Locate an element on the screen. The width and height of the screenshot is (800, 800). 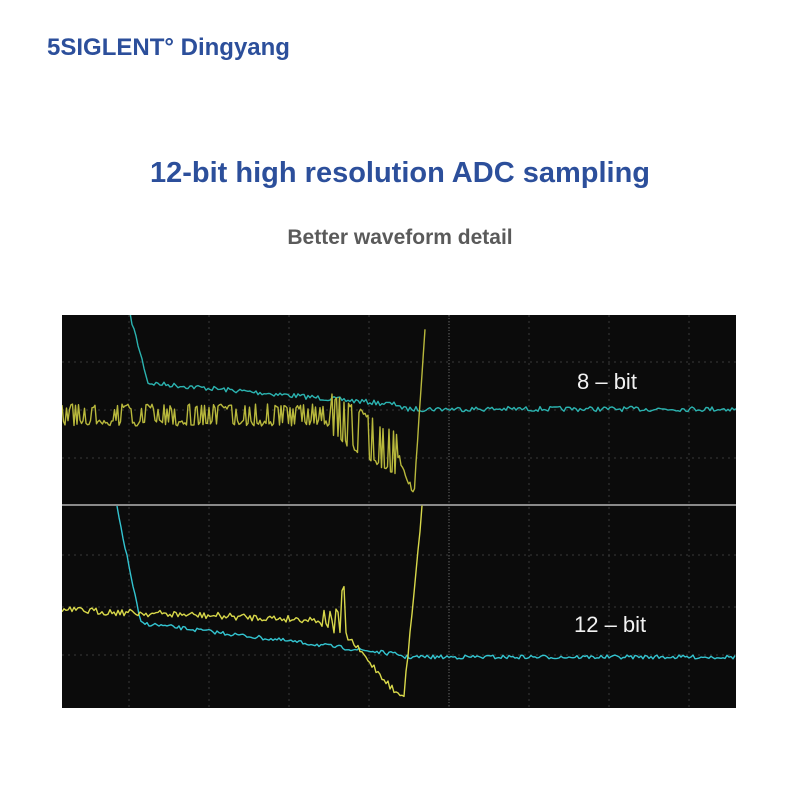
subtitle: Better waveform detail is located at coordinates (400, 237).